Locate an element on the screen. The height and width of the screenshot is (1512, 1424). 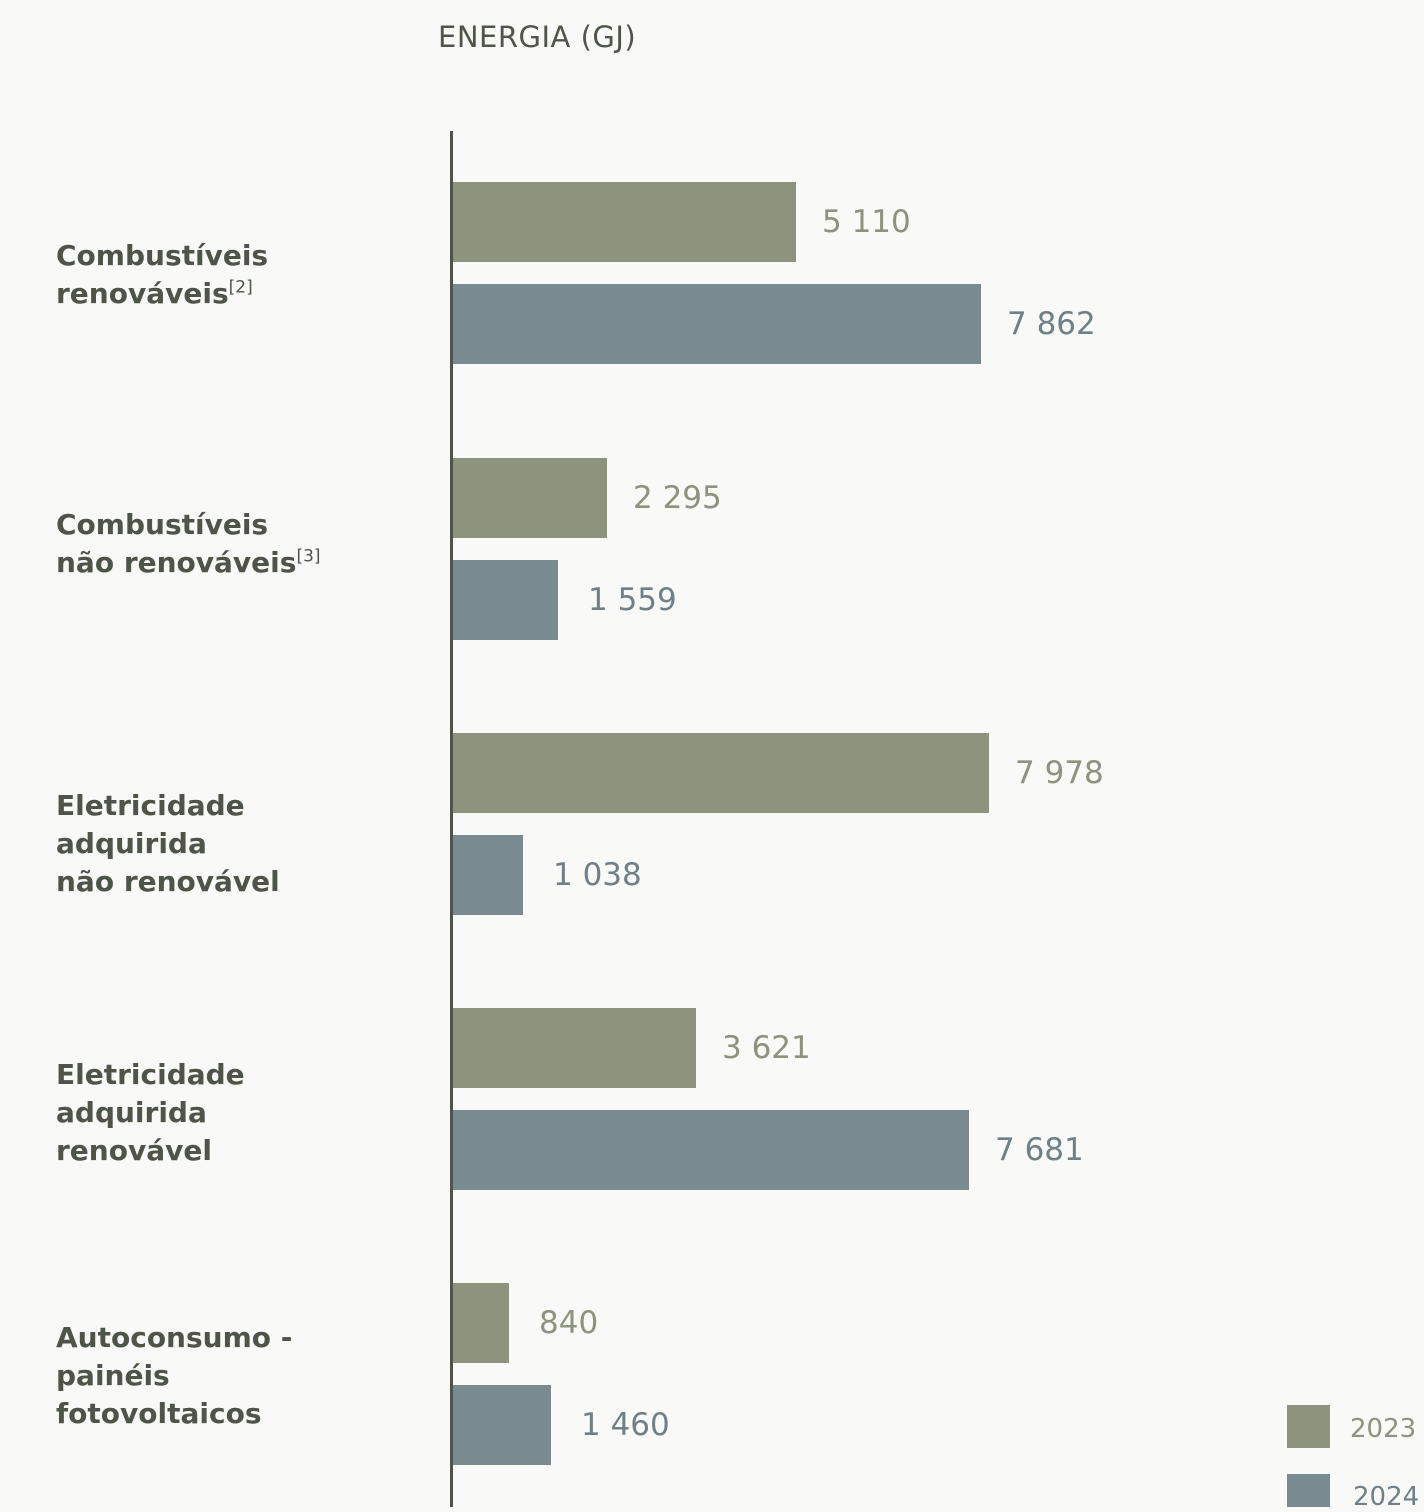
category-label: Combustíveis não renováveis[3] is located at coordinates (188, 543).